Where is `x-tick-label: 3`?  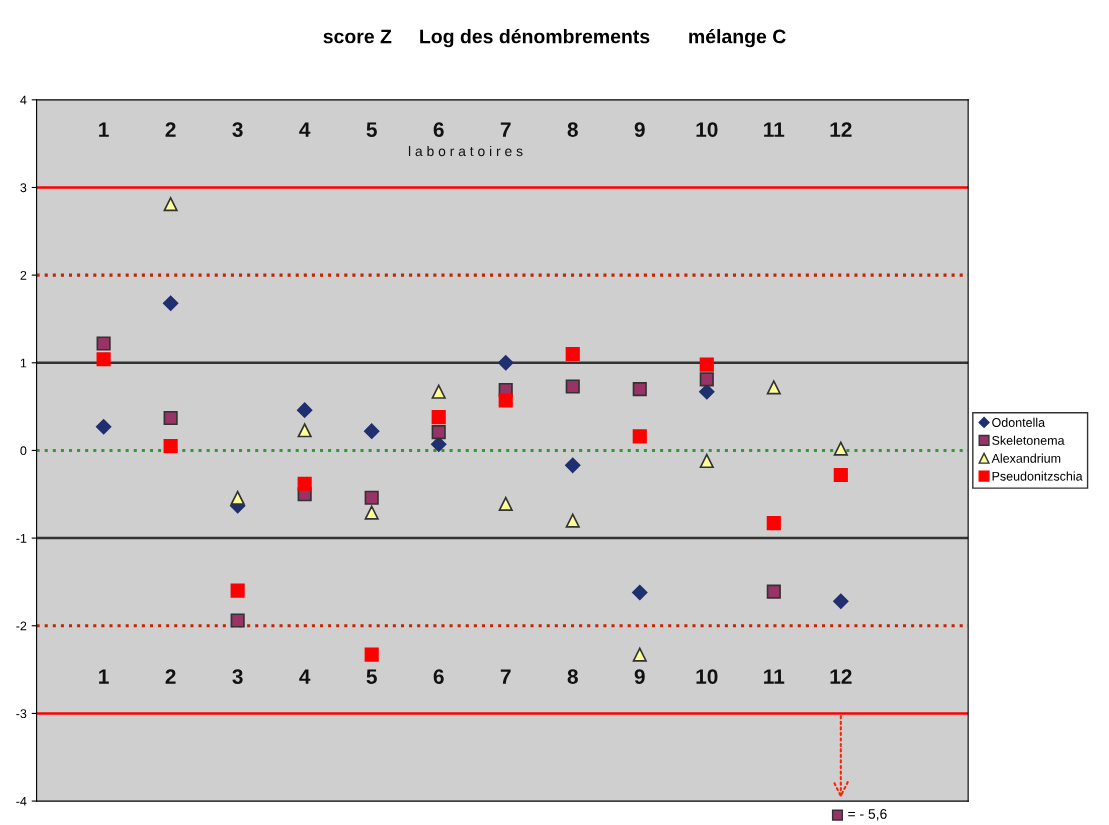 x-tick-label: 3 is located at coordinates (237, 129).